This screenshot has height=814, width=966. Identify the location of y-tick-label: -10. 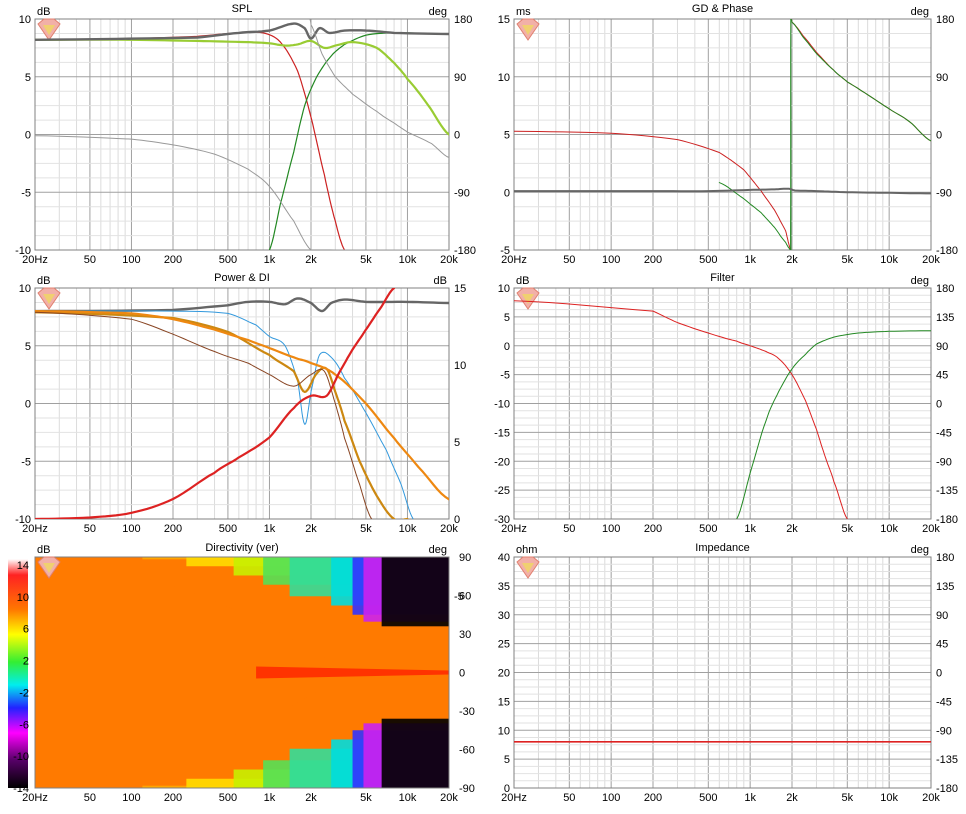
(502, 405).